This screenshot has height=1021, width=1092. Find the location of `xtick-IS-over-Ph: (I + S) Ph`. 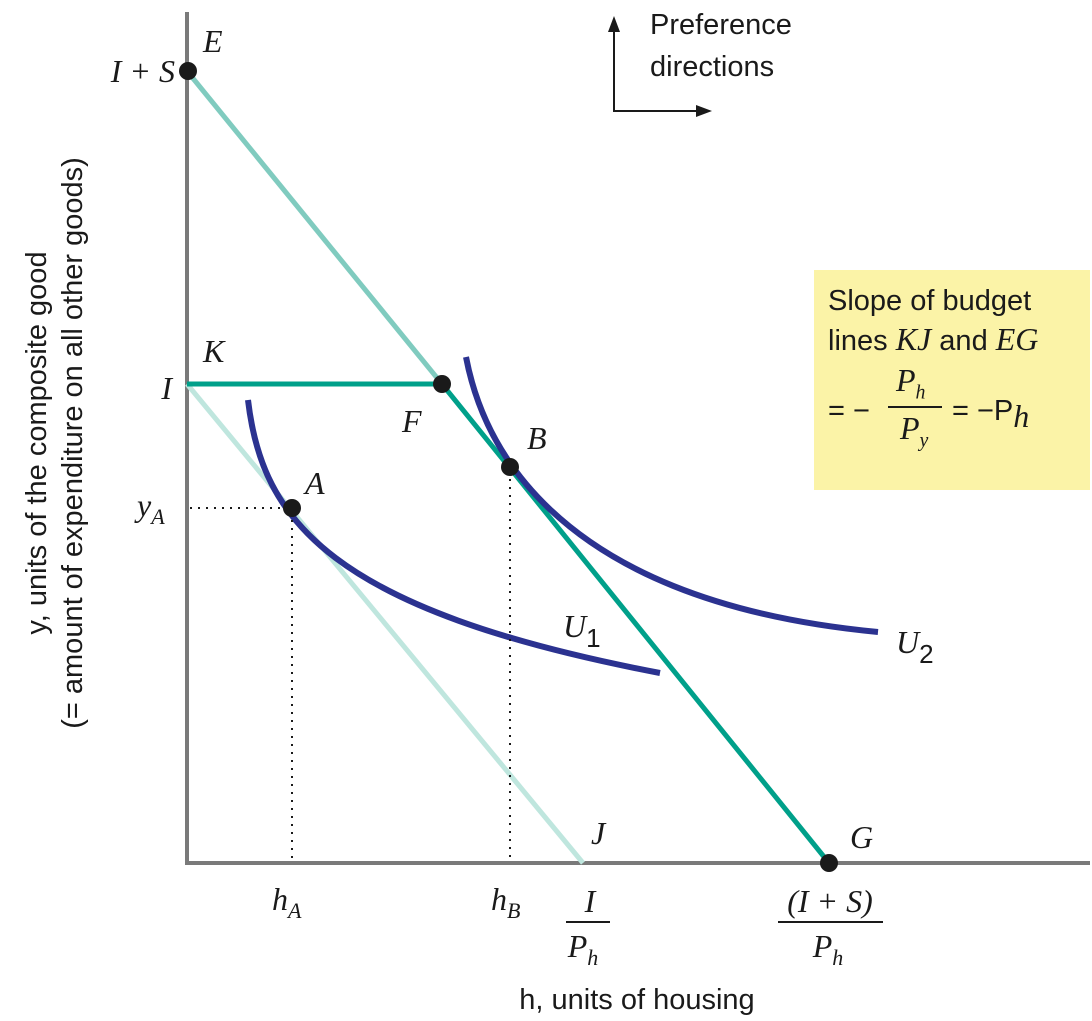

xtick-IS-over-Ph: (I + S) Ph is located at coordinates (830, 926).